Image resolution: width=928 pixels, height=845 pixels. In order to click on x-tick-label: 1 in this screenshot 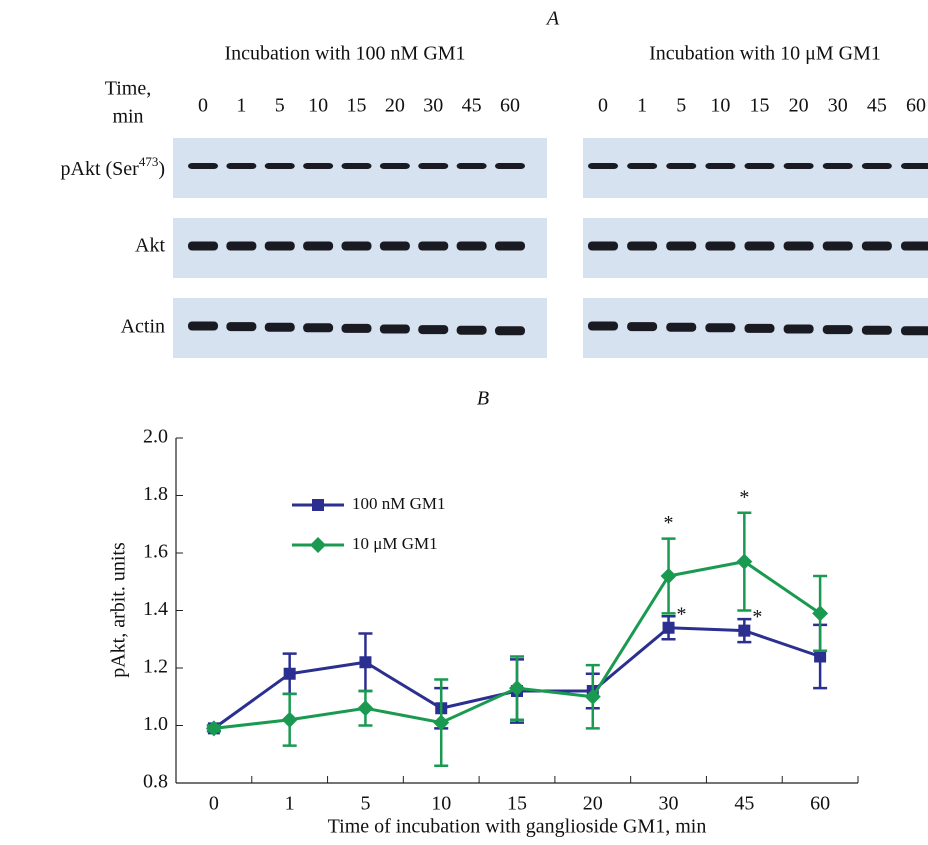, I will do `click(290, 804)`.